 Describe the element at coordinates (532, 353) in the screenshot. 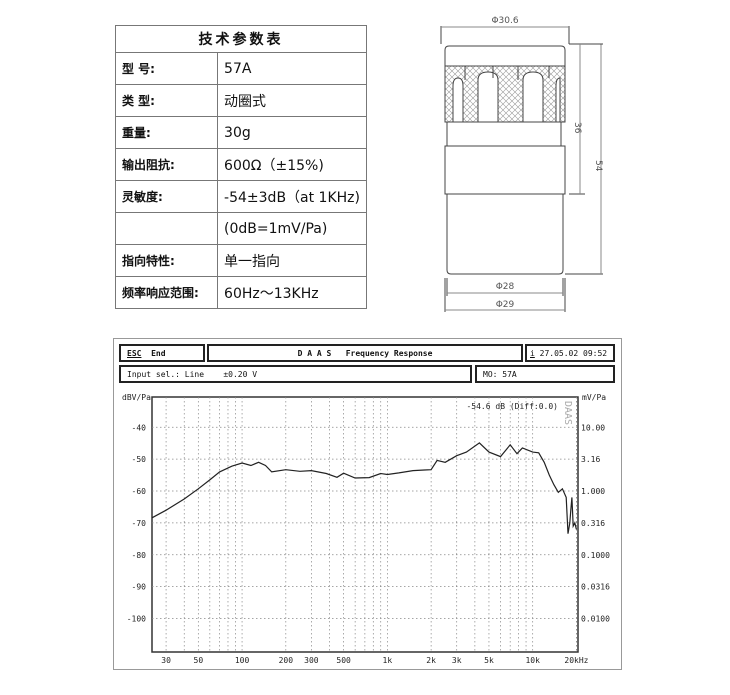

I see `info-icon: i` at that location.